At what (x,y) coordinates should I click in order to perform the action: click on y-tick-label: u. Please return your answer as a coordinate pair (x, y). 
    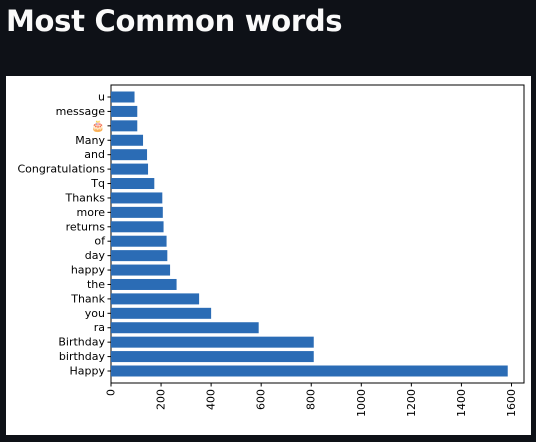
    Looking at the image, I should click on (101, 97).